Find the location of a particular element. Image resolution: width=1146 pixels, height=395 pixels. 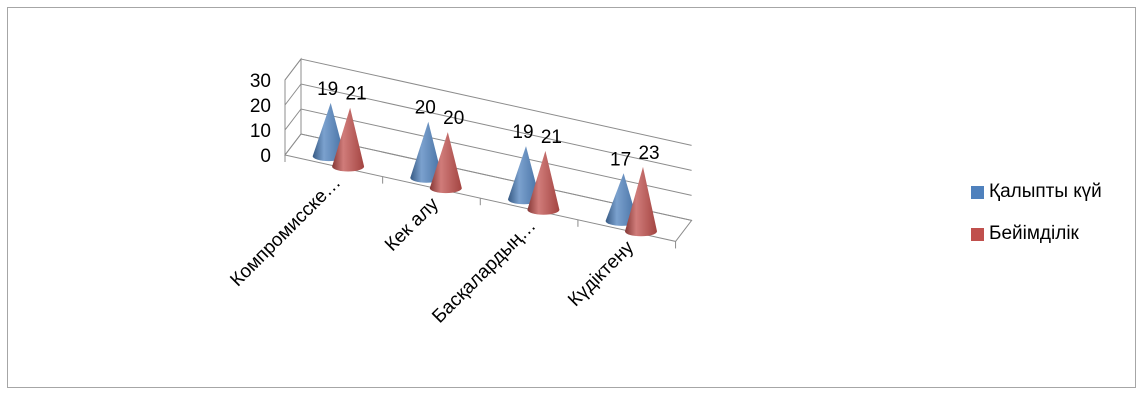

data-label-Қалыпты күй-Күдіктену: 17 is located at coordinates (620, 159).